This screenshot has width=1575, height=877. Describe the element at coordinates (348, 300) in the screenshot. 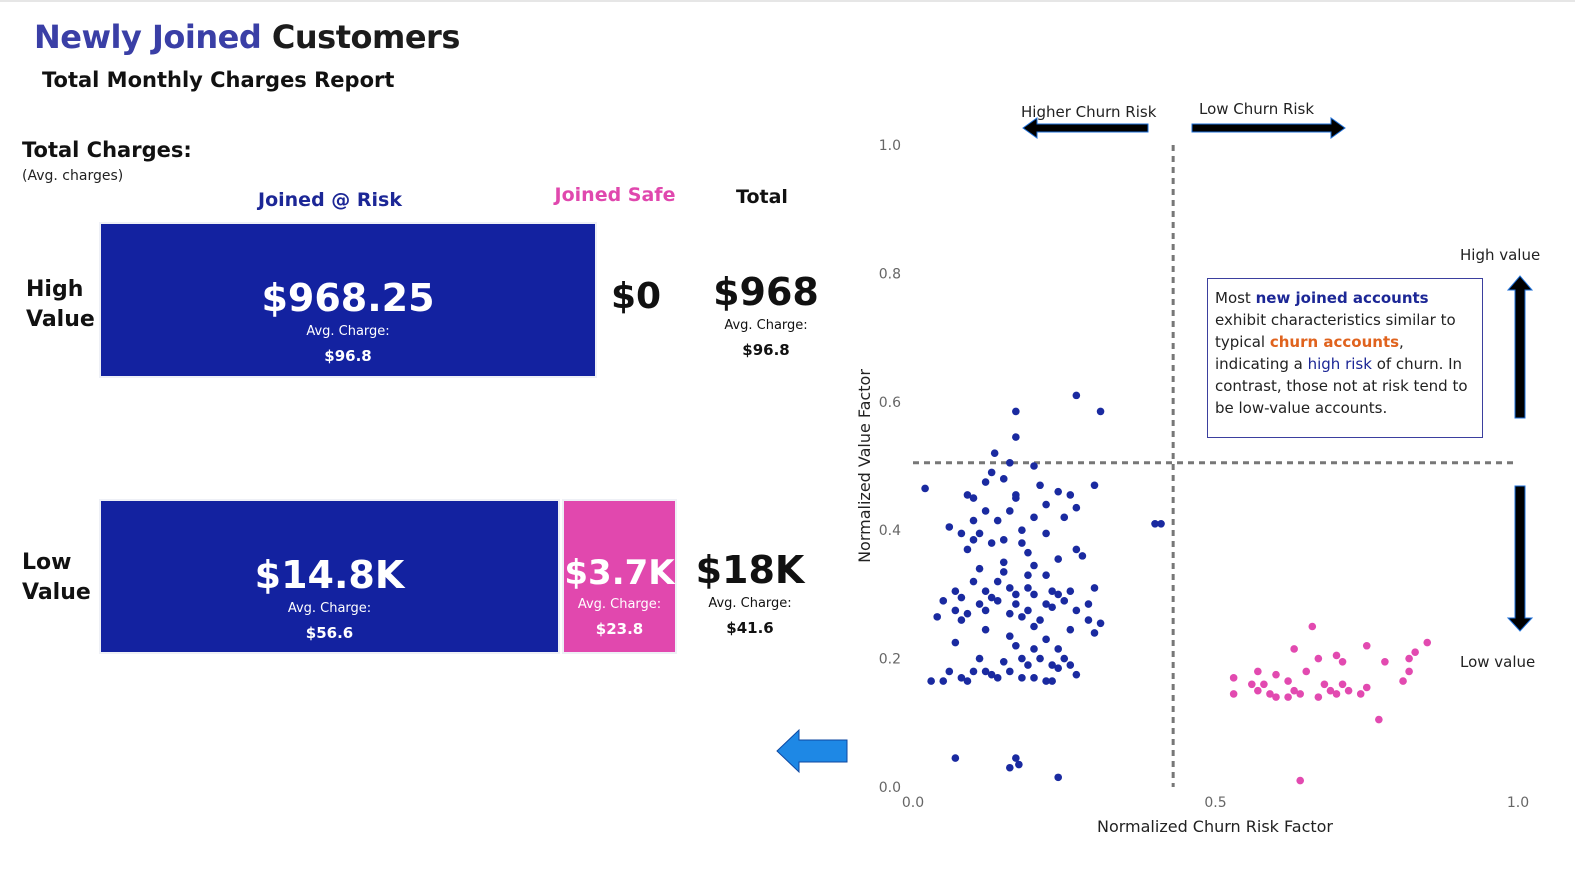

I see `tile-high-value-risk: $968.25 Avg. Charge: $96.8` at that location.